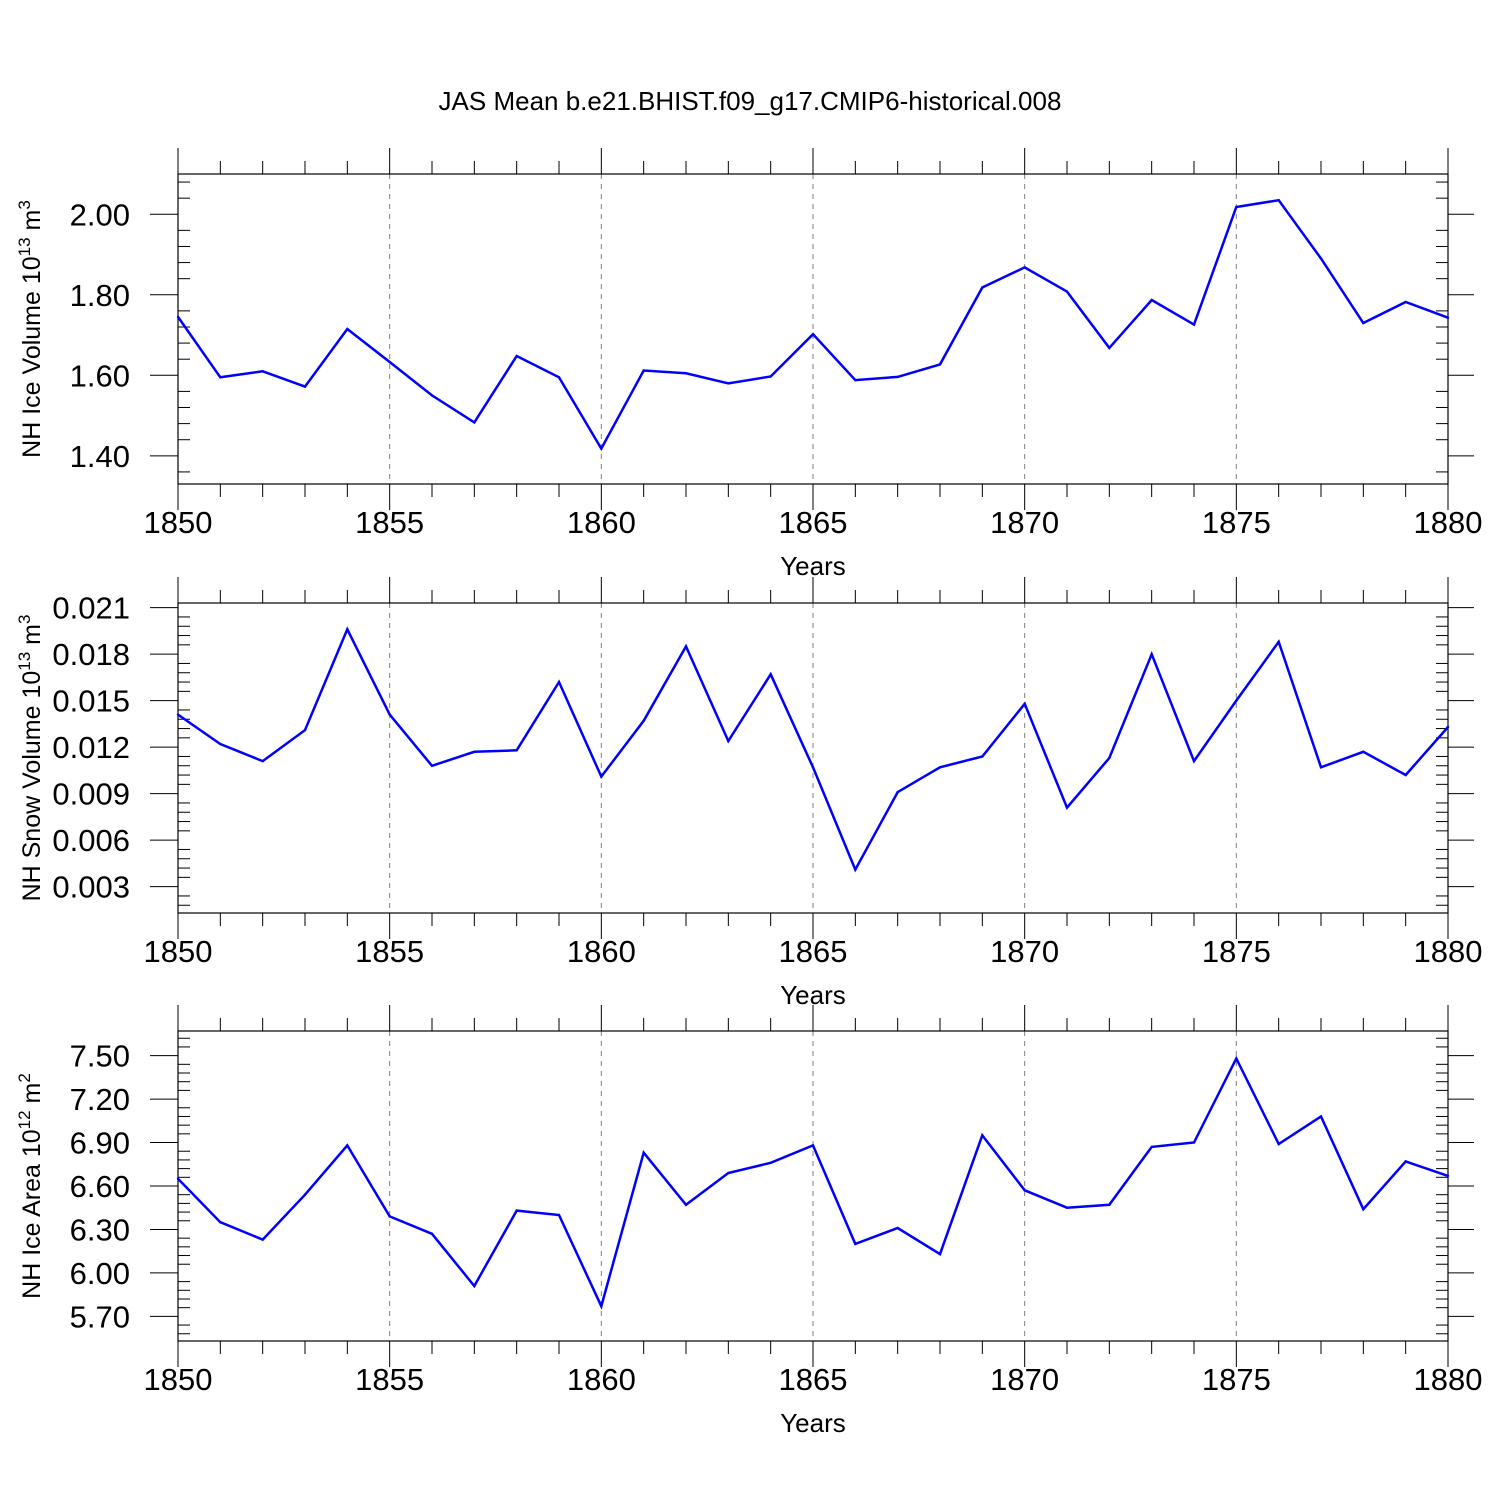 Image resolution: width=1500 pixels, height=1500 pixels. I want to click on y-axis-label-unit-exponent: 2, so click(24, 1077).